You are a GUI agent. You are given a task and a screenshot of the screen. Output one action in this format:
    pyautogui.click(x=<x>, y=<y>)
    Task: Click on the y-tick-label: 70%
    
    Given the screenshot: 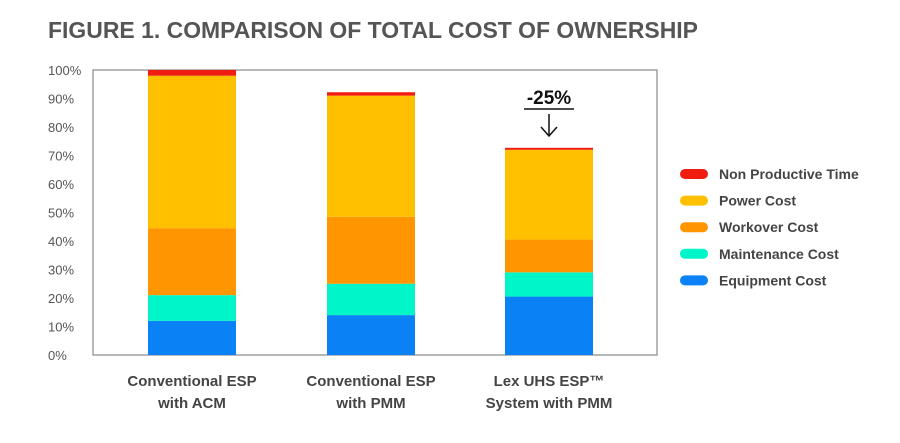 What is the action you would take?
    pyautogui.click(x=61, y=156)
    